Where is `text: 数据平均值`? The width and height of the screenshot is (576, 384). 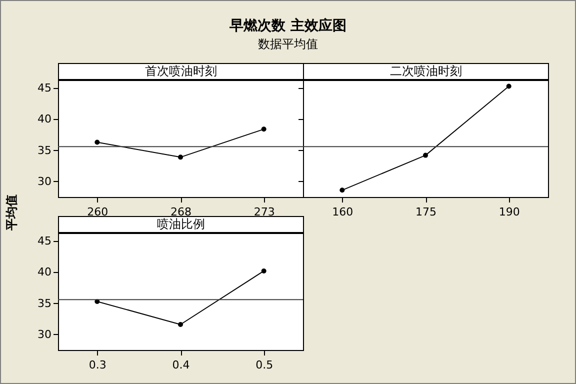 text: 数据平均值 is located at coordinates (288, 44).